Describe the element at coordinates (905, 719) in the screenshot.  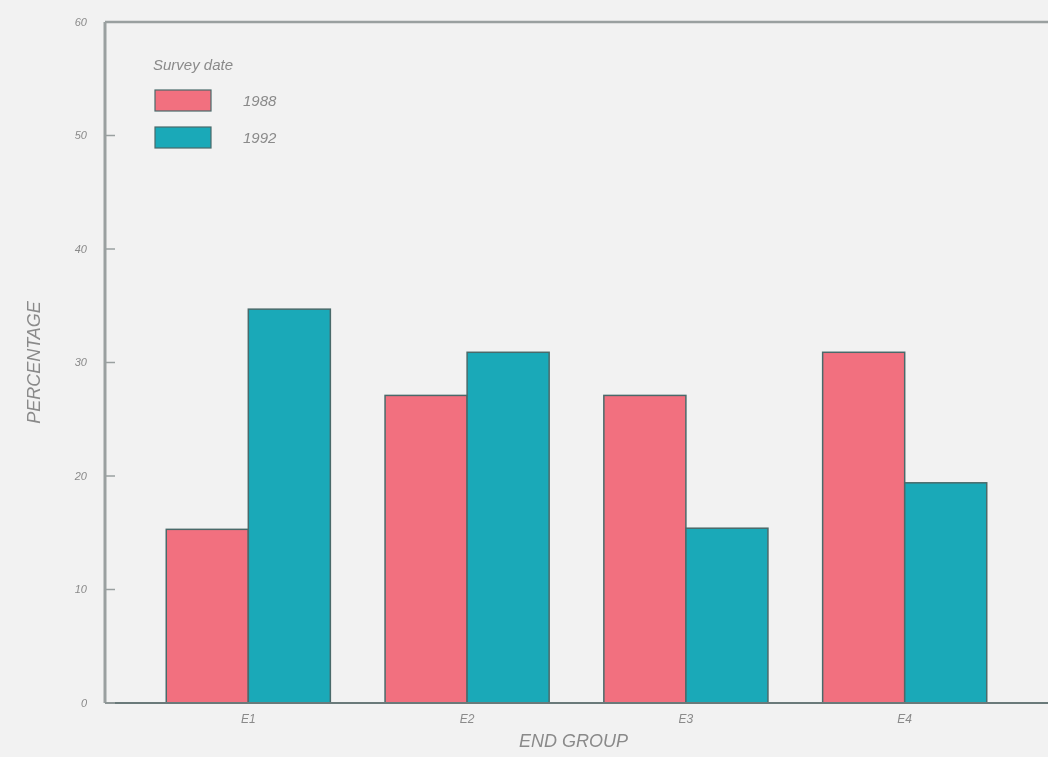
I see `x-tick-label: E4` at that location.